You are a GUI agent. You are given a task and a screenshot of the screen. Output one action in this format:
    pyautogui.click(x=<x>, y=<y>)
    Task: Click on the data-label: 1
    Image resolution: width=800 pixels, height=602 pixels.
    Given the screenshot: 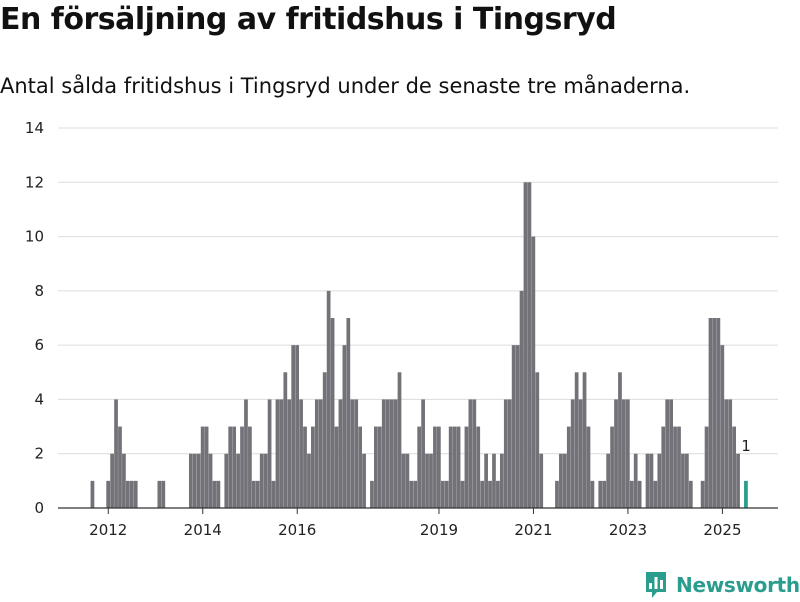 What is the action you would take?
    pyautogui.click(x=746, y=446)
    